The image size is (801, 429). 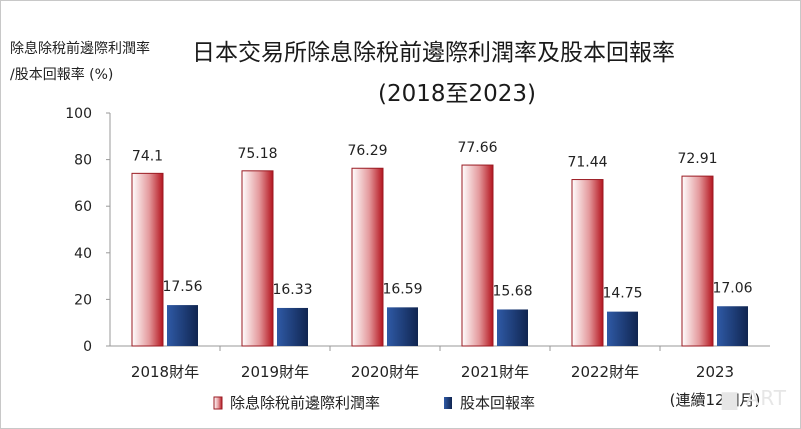 What do you see at coordinates (275, 372) in the screenshot?
I see `x-tick-label-1: 2019財年` at bounding box center [275, 372].